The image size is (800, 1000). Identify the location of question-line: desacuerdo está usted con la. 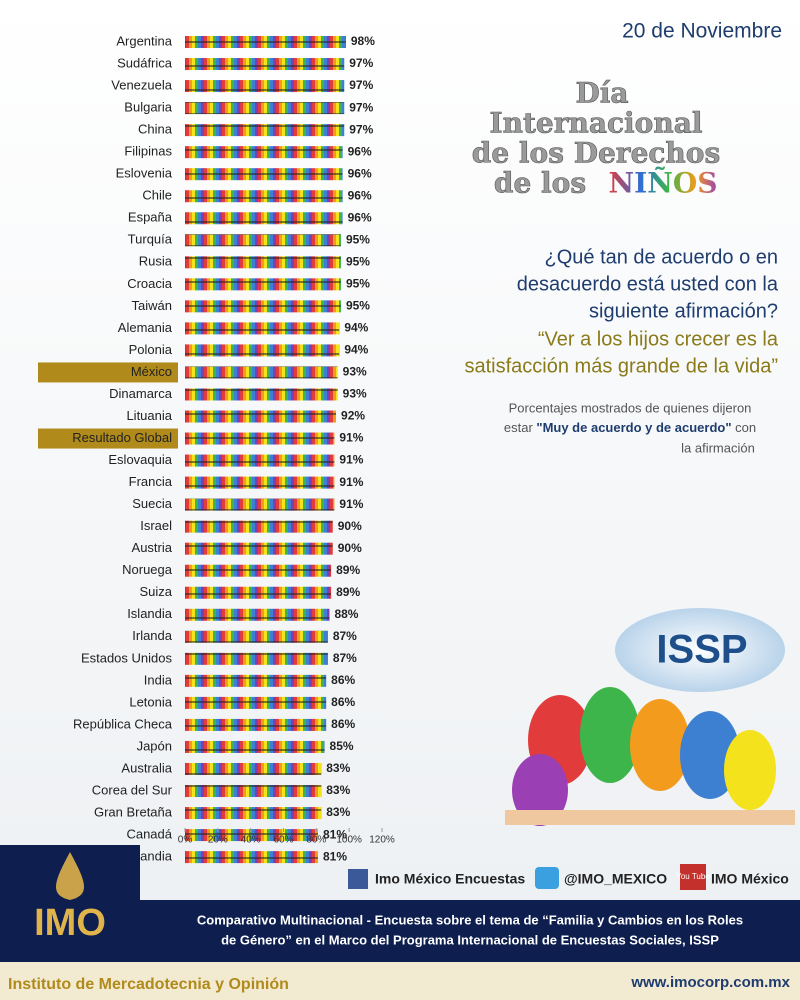
(648, 284).